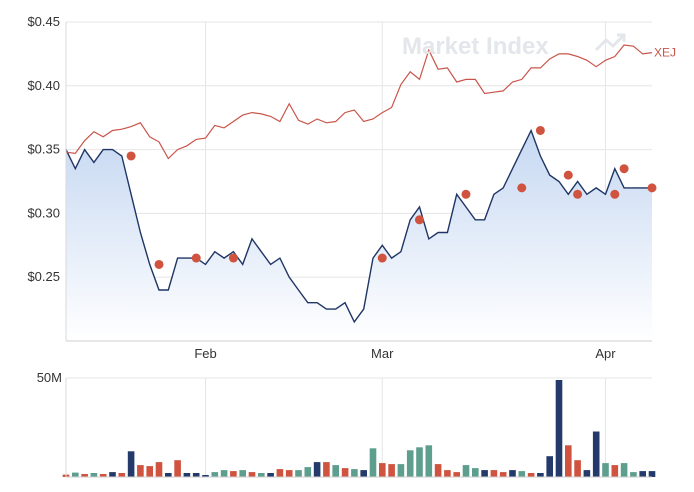 This screenshot has width=694, height=492. I want to click on trend-arrow-icon, so click(610, 42).